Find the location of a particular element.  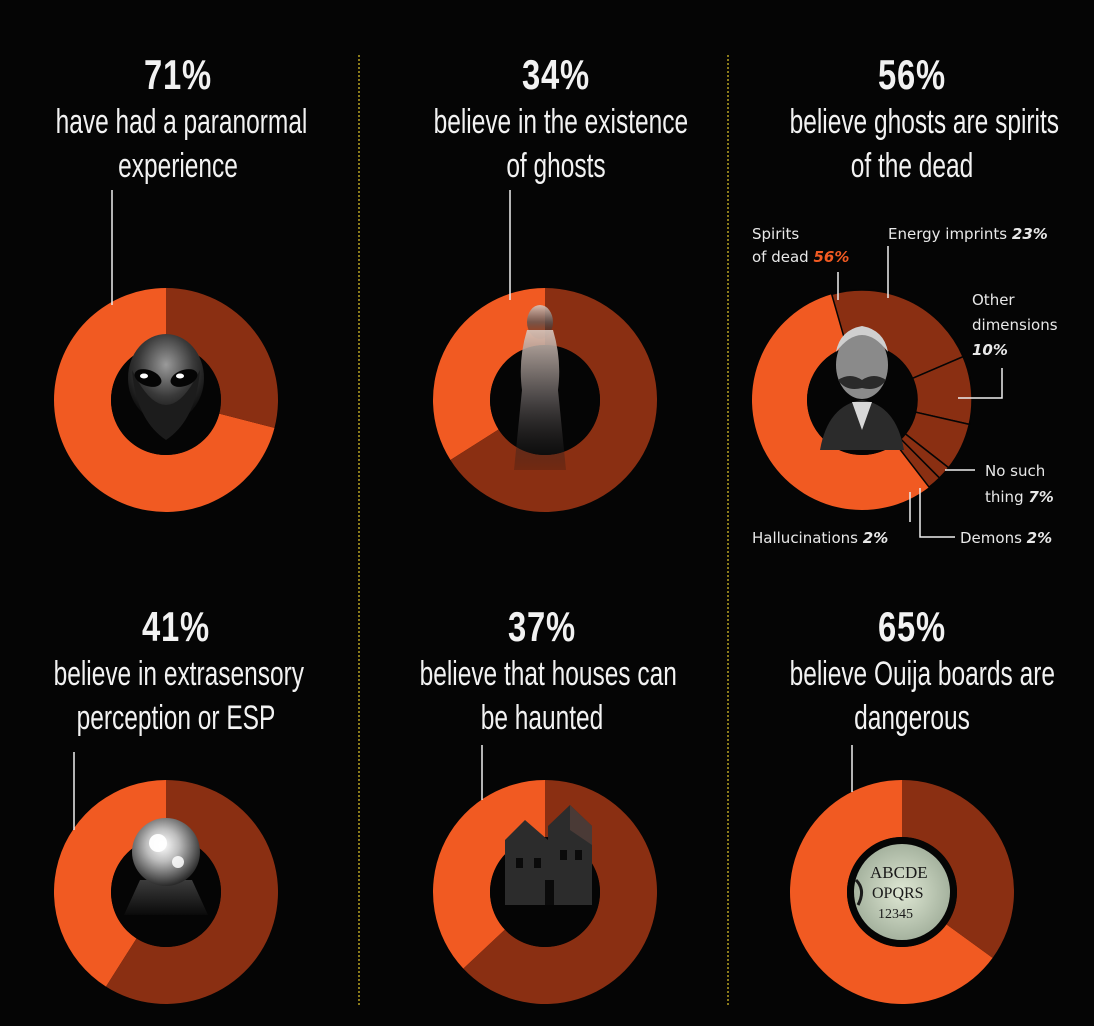

donut-segment-spirits-of-dead is located at coordinates (841, 402).